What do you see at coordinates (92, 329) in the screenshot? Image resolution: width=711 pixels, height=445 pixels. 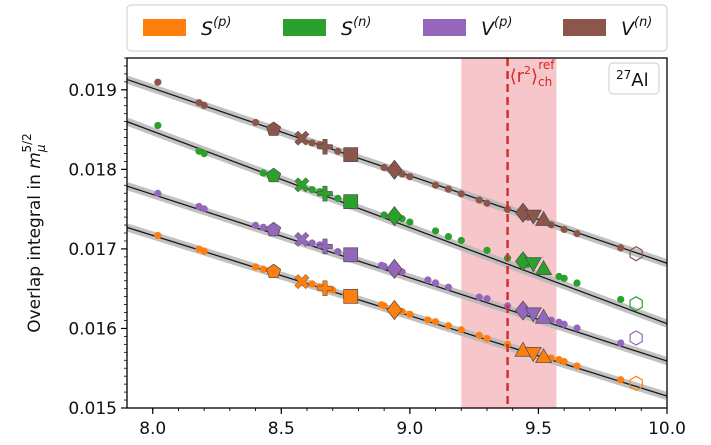 I see `y-tick-label-1: 0.016` at bounding box center [92, 329].